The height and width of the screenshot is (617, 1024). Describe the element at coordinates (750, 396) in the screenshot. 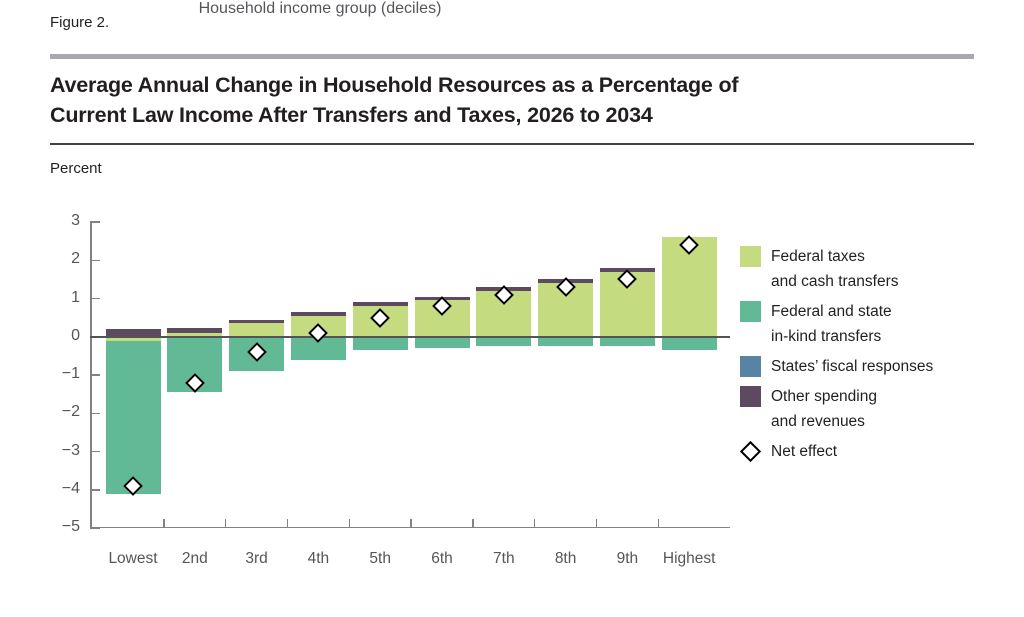

I see `legend-swatch-other-spending-and-revenues-icon` at that location.